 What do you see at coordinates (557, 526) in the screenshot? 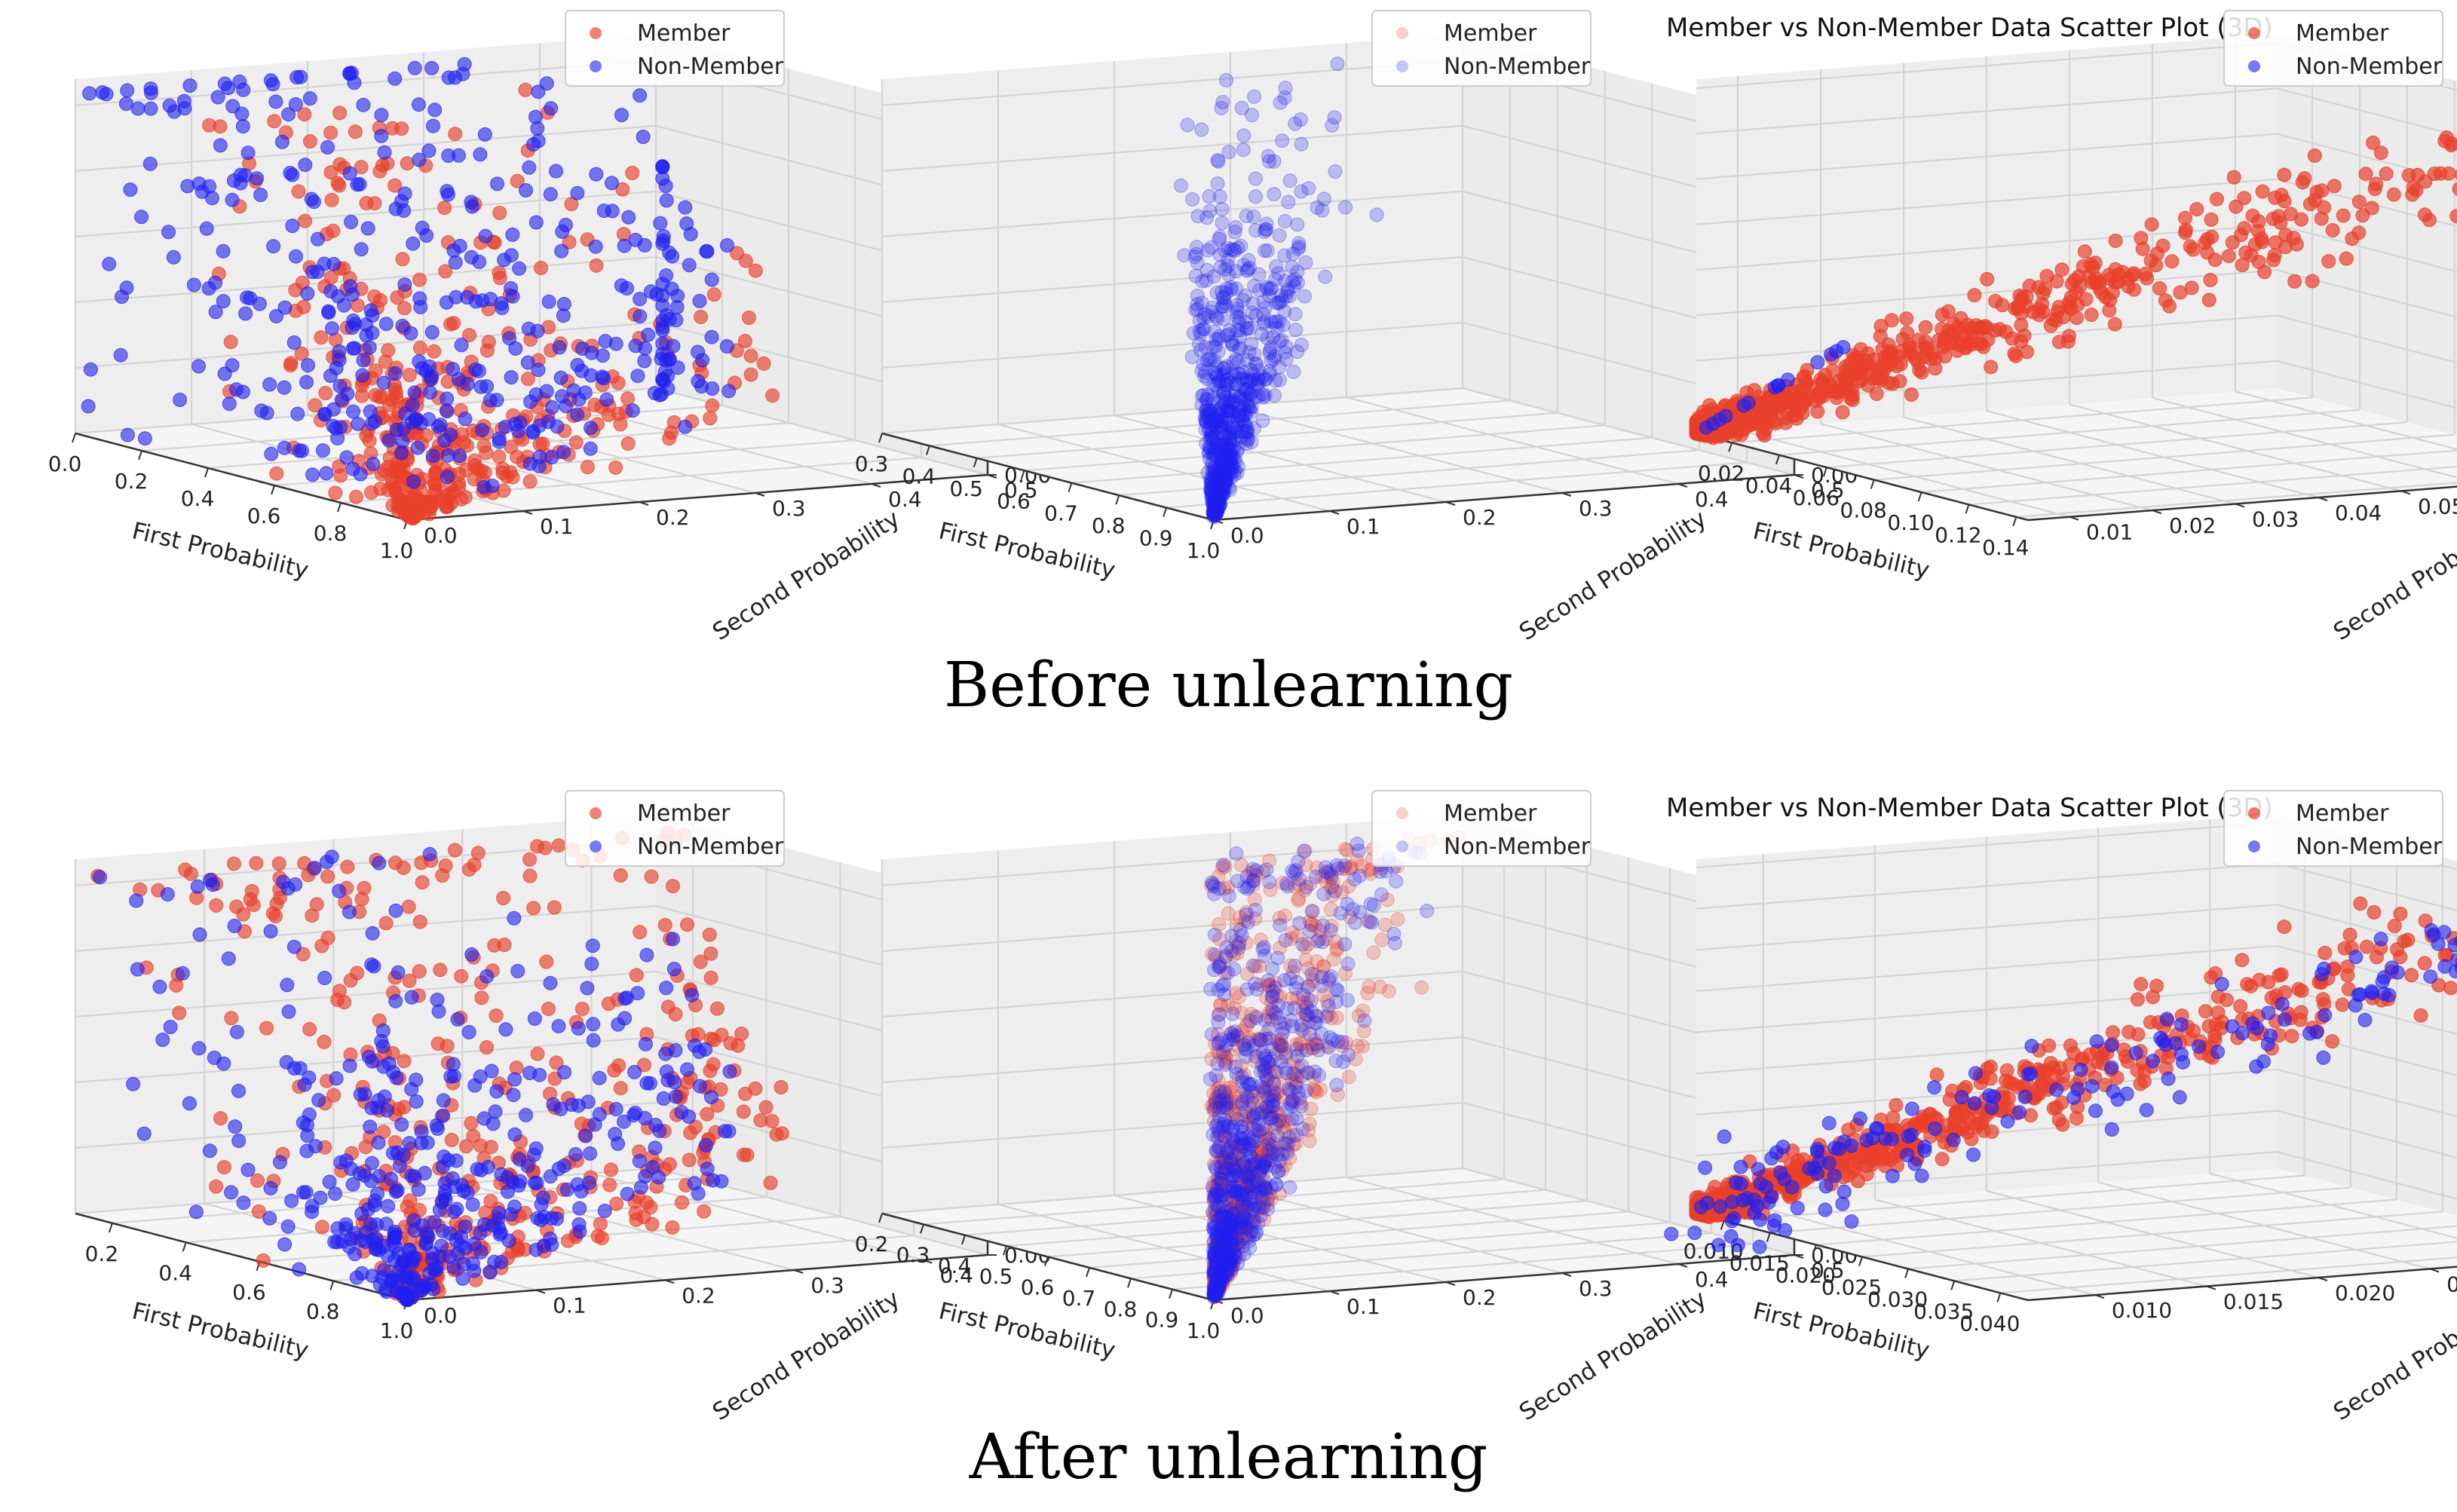
I see `y-tick-label: 0.1` at bounding box center [557, 526].